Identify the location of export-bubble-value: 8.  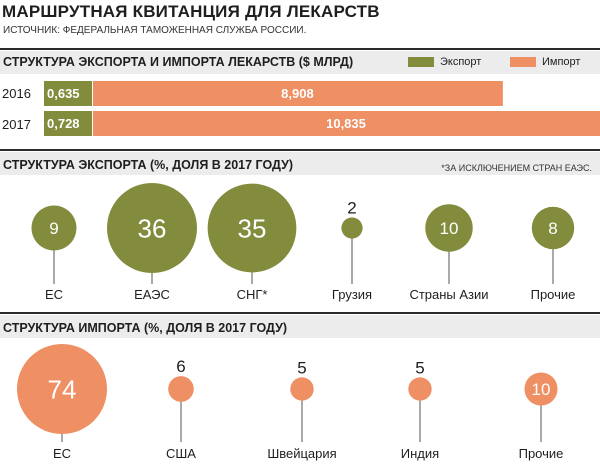
(552, 228).